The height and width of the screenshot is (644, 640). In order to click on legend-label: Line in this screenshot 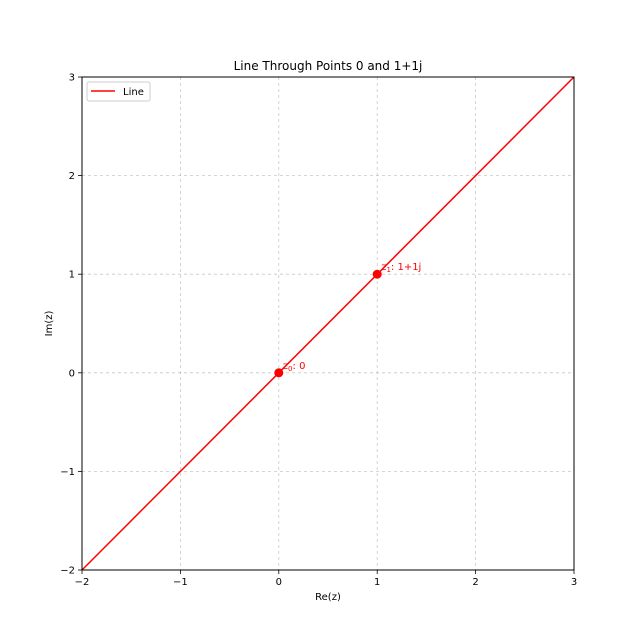, I will do `click(133, 92)`.